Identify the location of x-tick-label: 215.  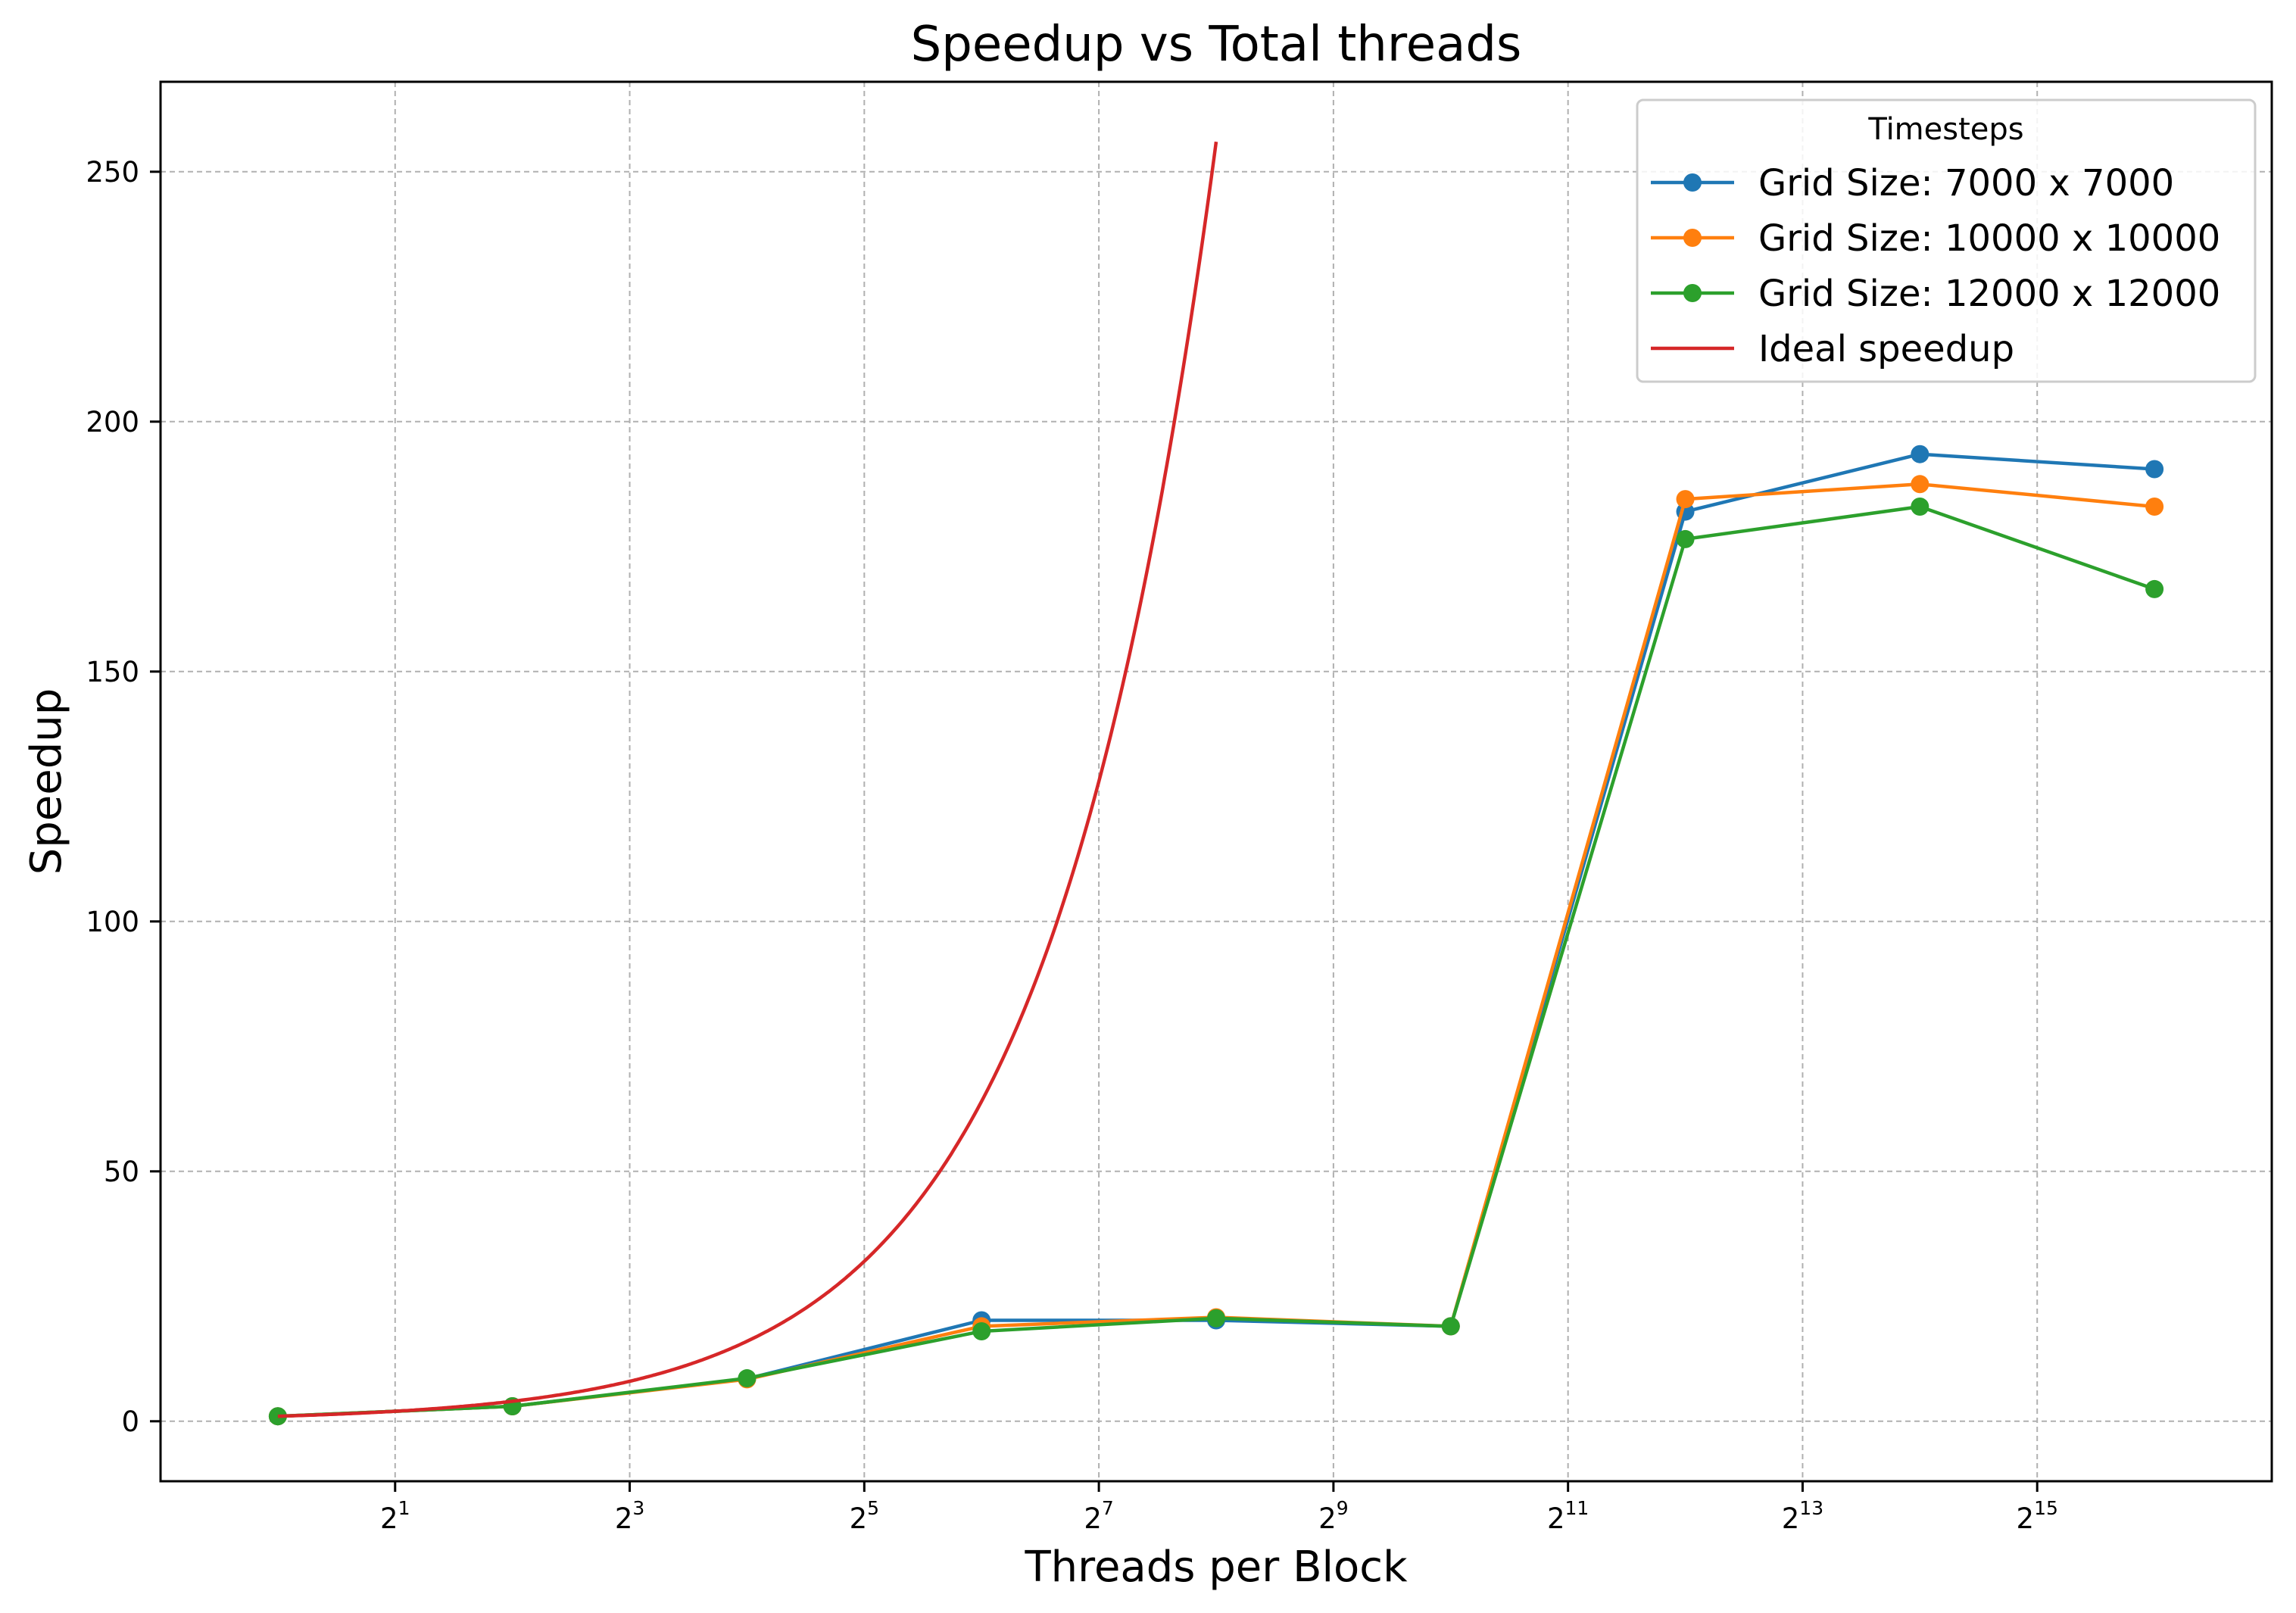
(2037, 1516).